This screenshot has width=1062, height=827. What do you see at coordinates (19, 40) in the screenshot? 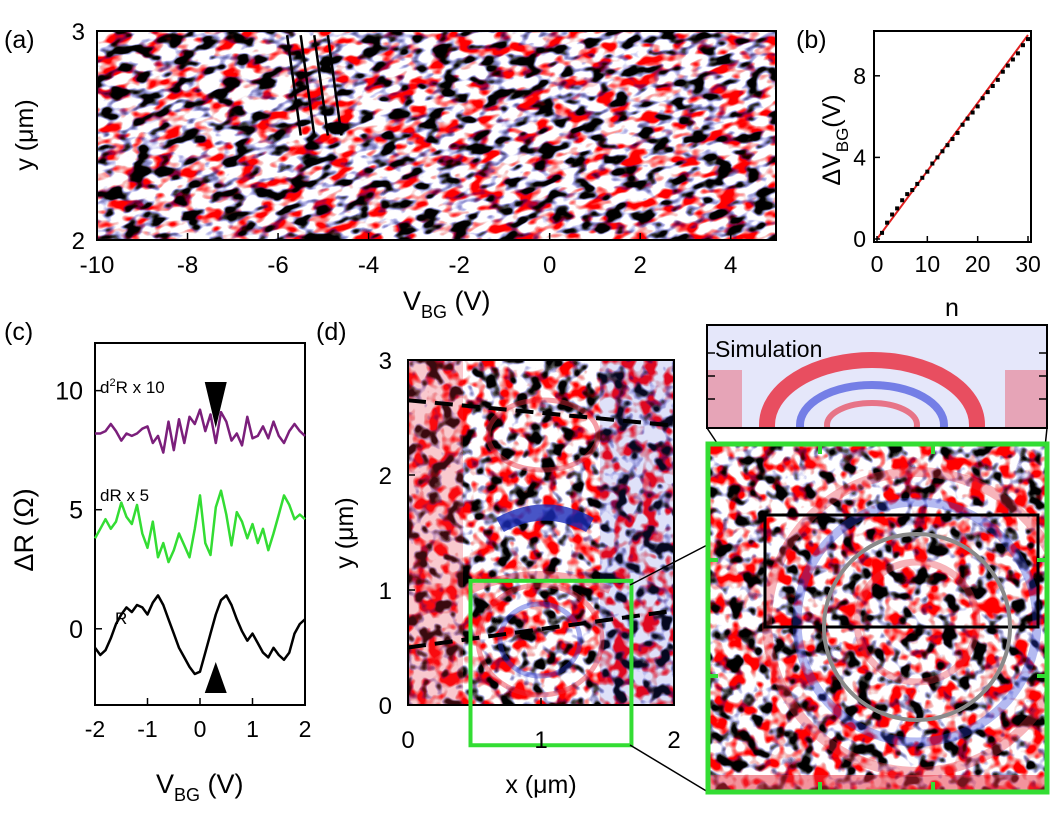
I see `panel-label-a: (a)` at bounding box center [19, 40].